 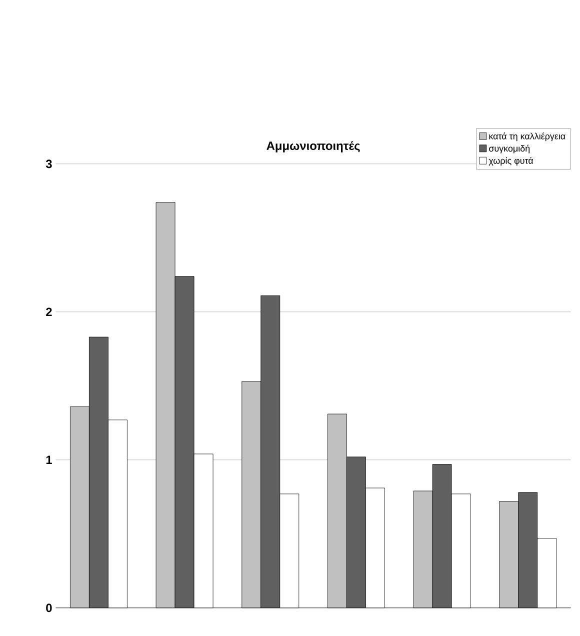 What do you see at coordinates (49, 164) in the screenshot?
I see `y-tick-label: 3` at bounding box center [49, 164].